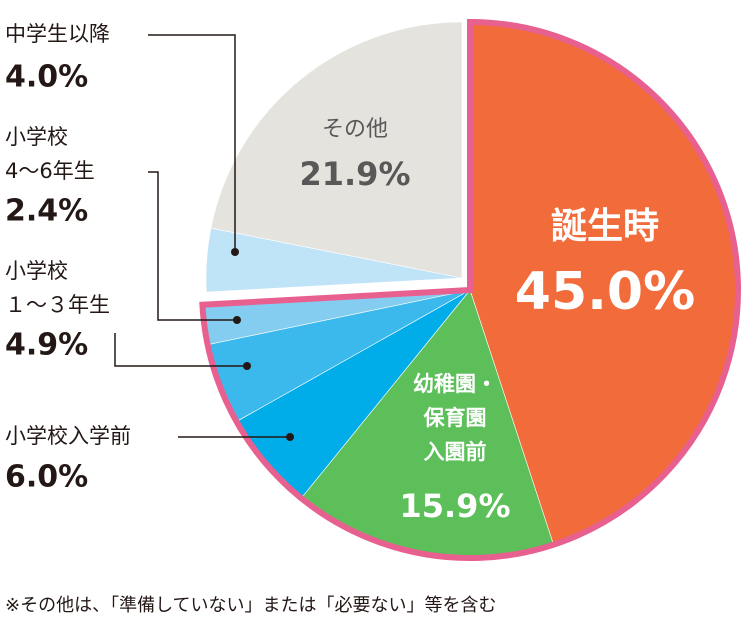 The image size is (750, 622). I want to click on slice-label: 小学校入学前, so click(68, 436).